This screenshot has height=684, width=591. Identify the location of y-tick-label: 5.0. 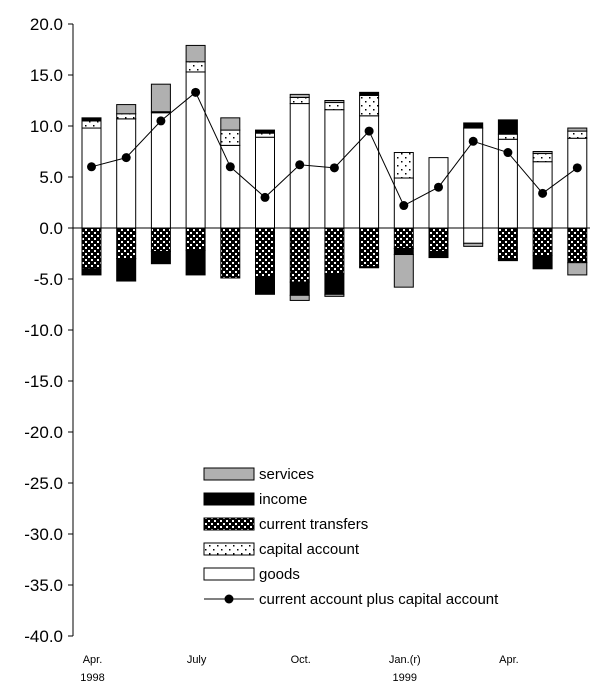
(51, 177).